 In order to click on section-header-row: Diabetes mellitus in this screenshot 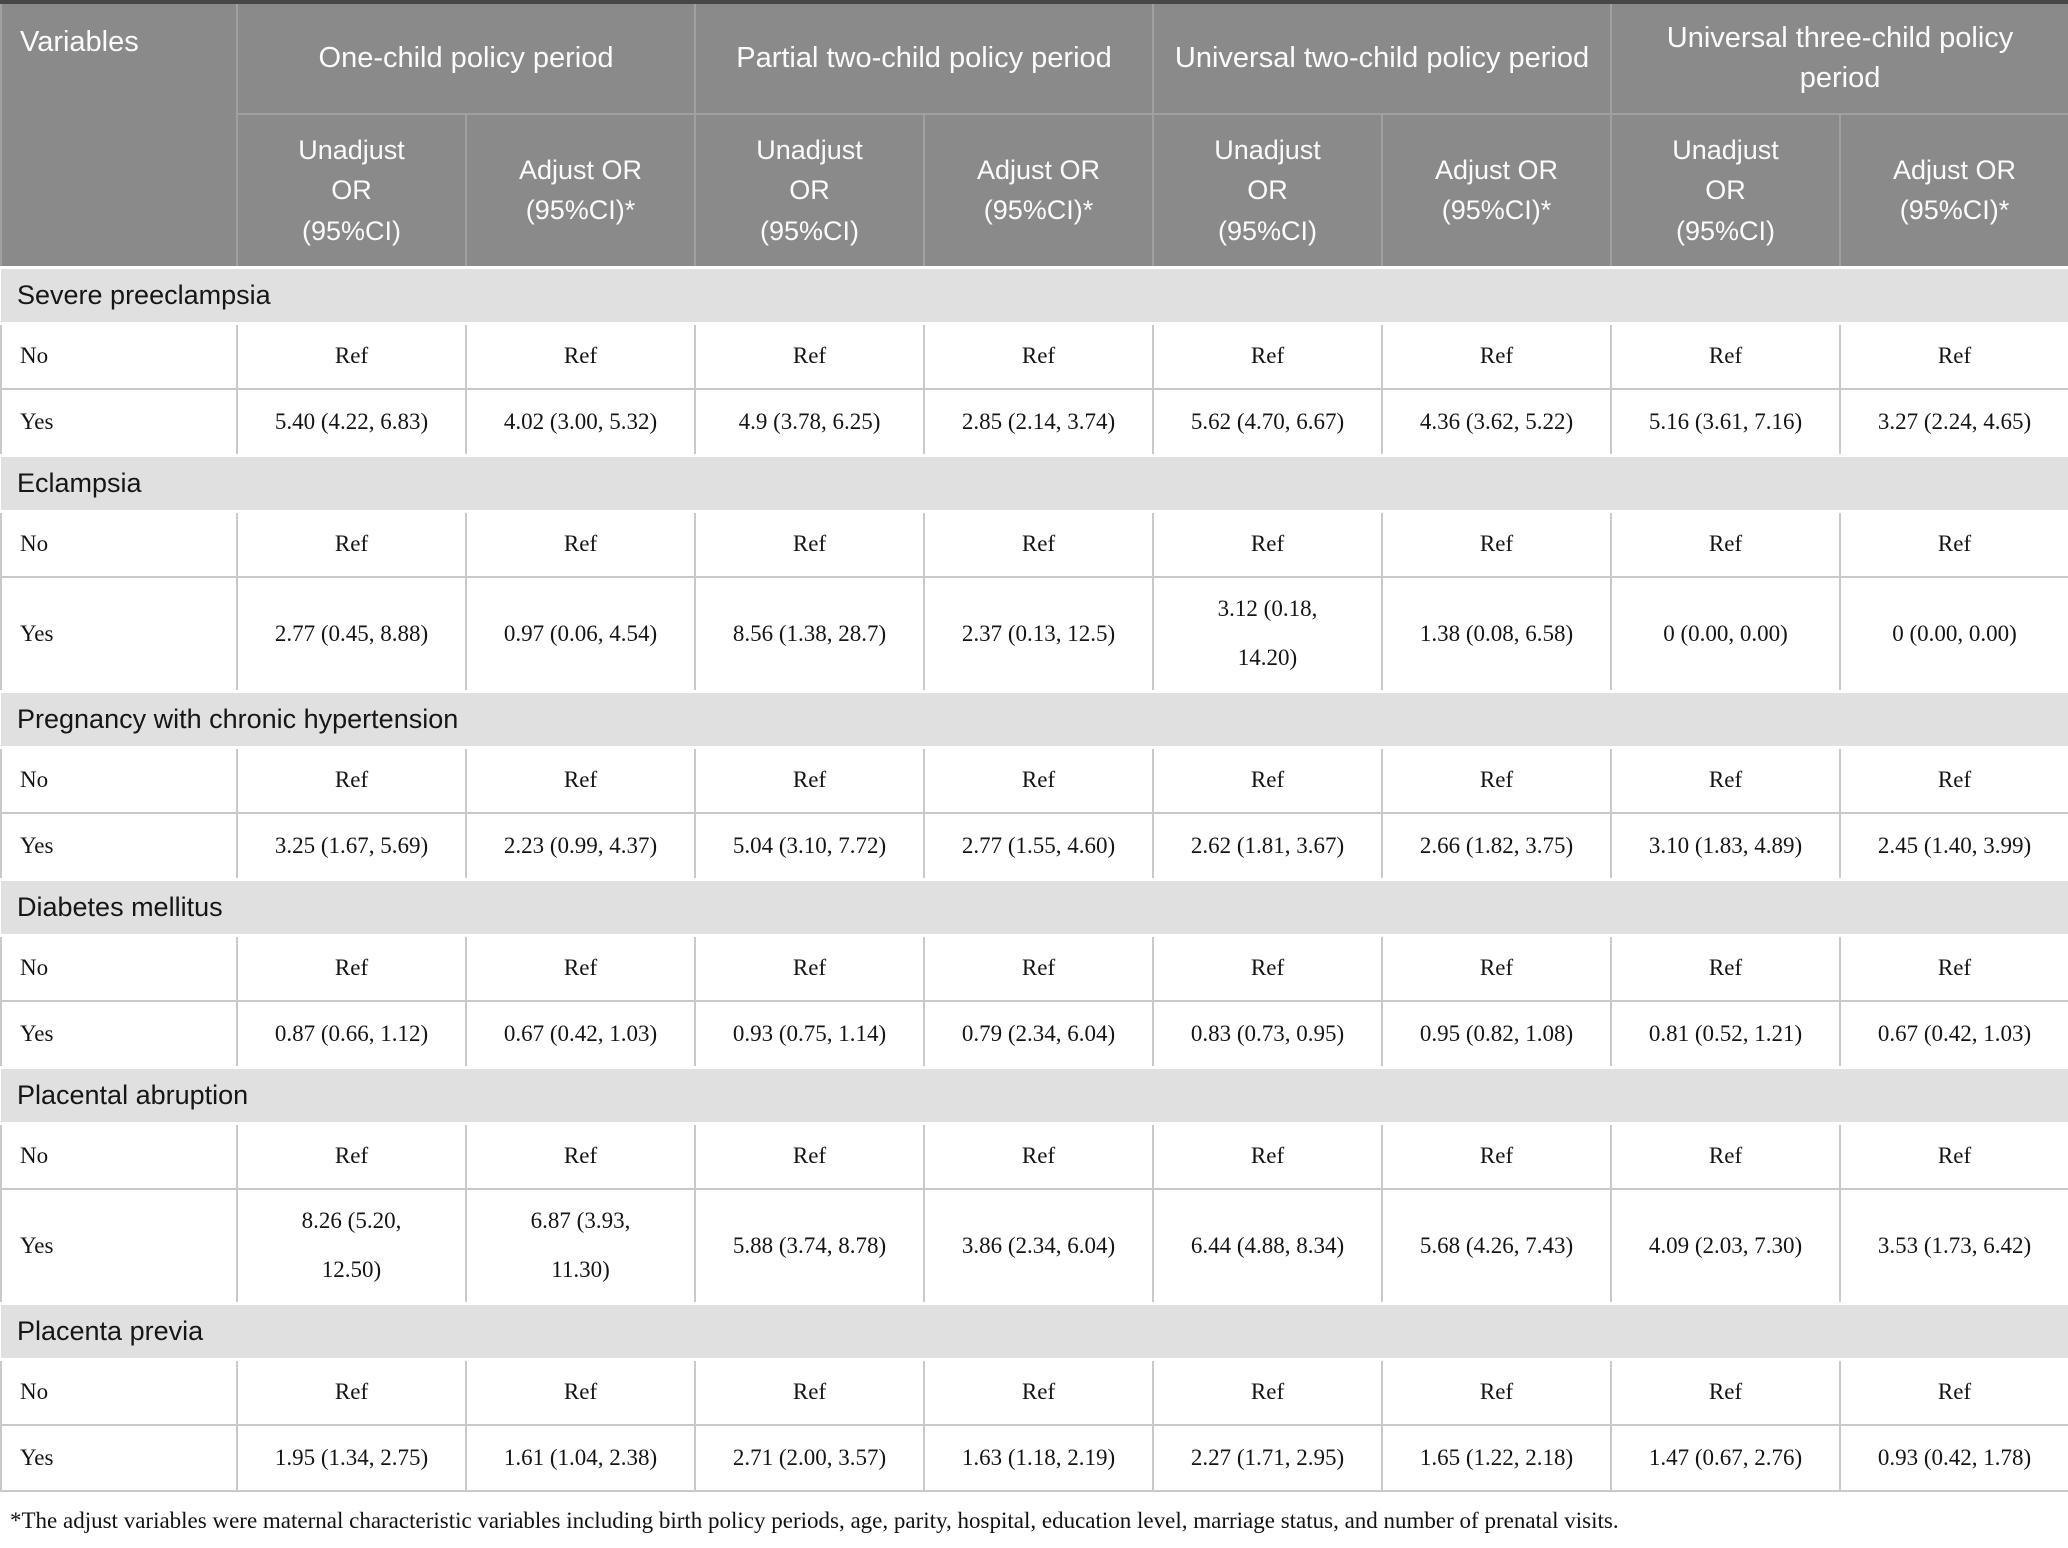, I will do `click(1034, 907)`.